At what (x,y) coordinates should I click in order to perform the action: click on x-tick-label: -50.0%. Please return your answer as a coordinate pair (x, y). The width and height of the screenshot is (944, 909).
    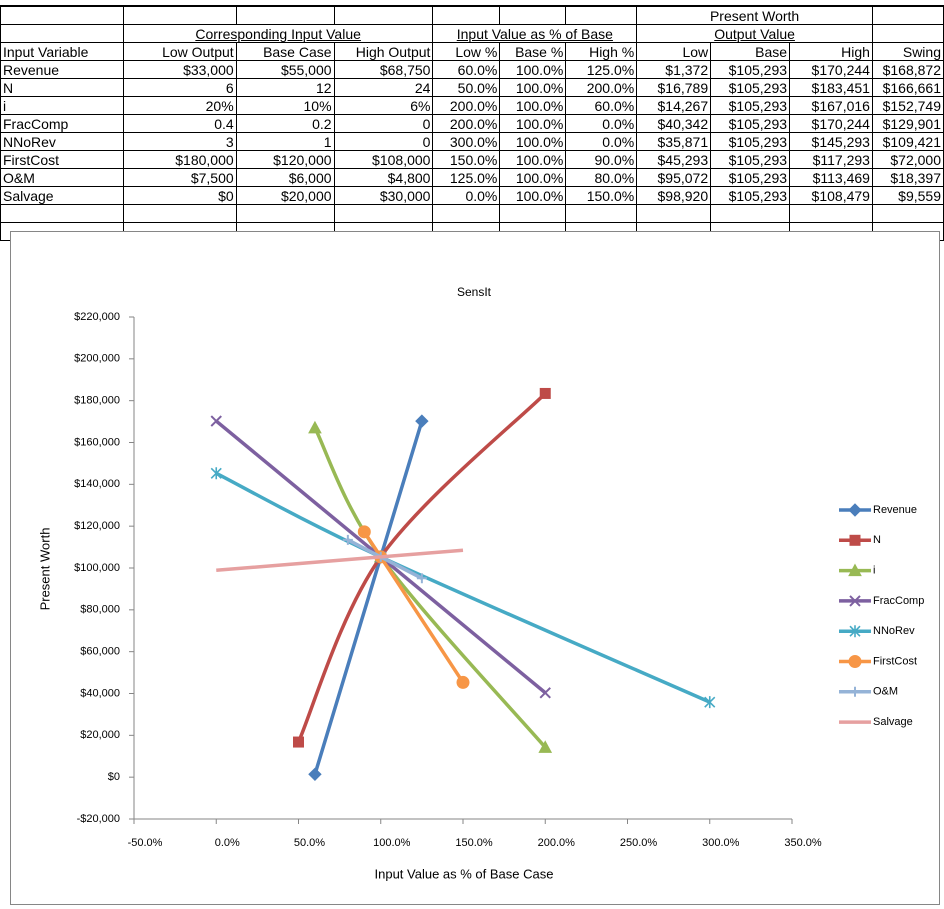
    Looking at the image, I should click on (145, 843).